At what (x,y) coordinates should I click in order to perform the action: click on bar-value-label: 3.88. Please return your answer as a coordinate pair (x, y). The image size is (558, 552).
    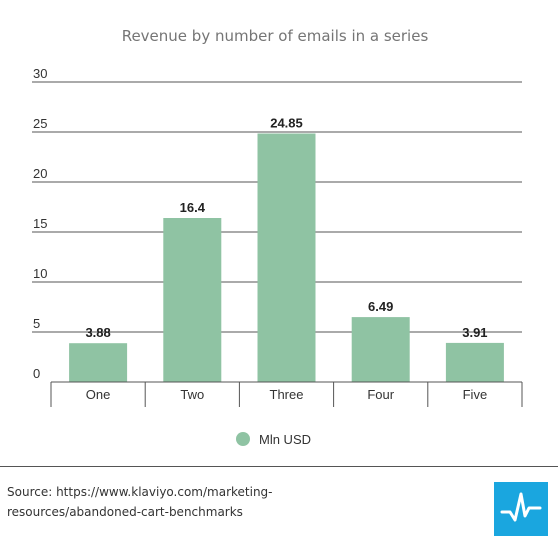
    Looking at the image, I should click on (97, 332).